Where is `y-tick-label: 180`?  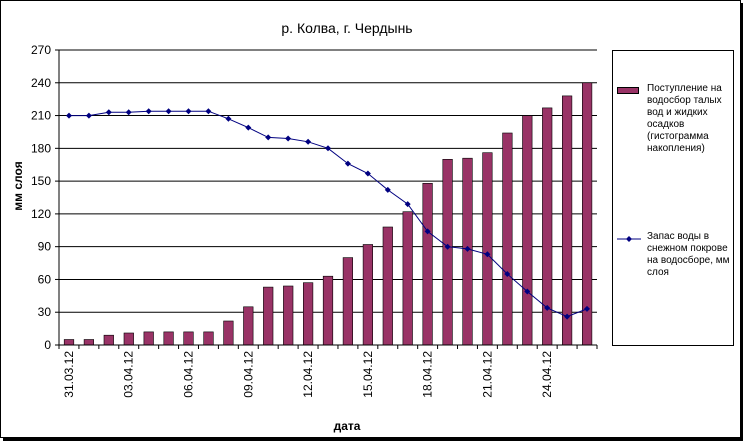
y-tick-label: 180 is located at coordinates (41, 148).